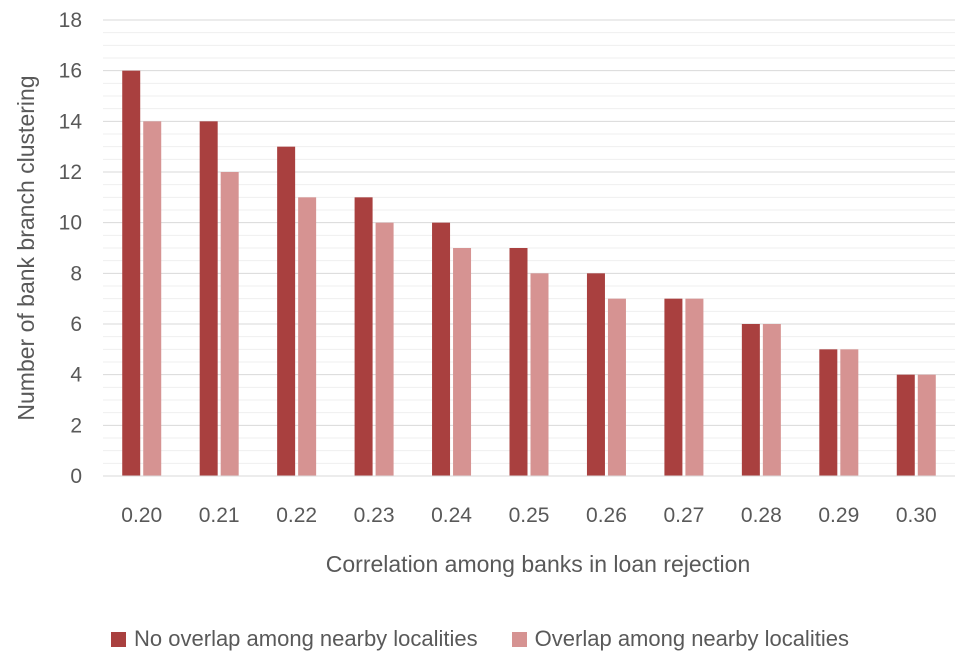 This screenshot has height=660, width=960. Describe the element at coordinates (286, 311) in the screenshot. I see `bar-no-overlap-0.22` at that location.